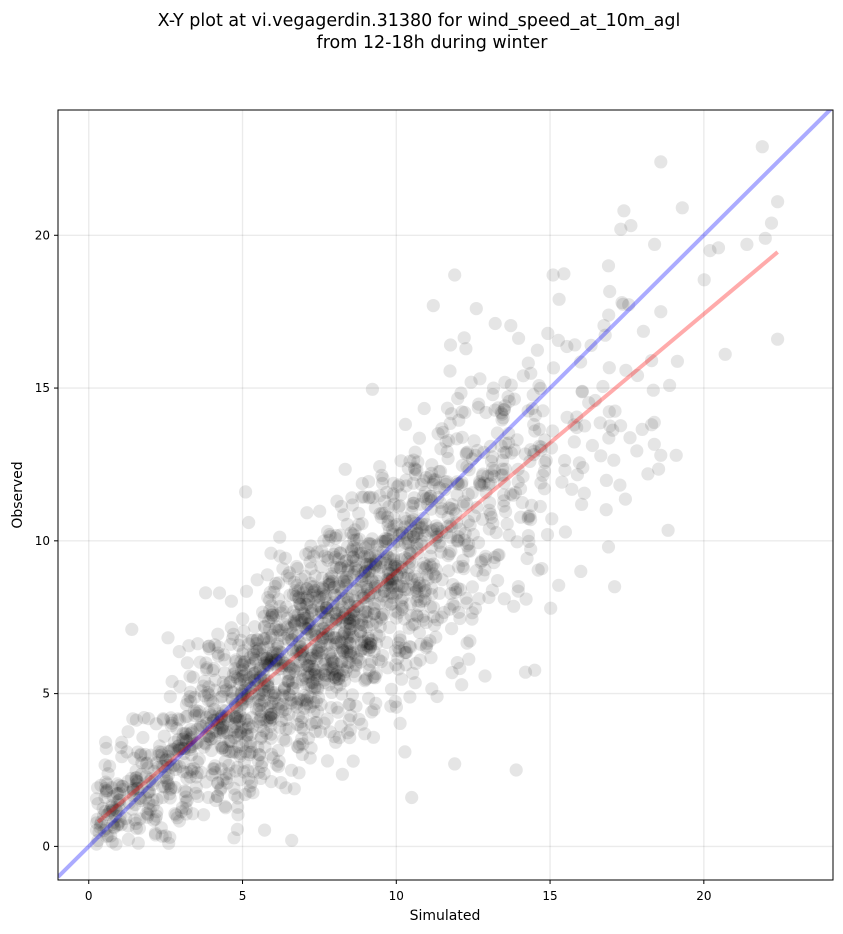 The width and height of the screenshot is (843, 934). I want to click on y-tick-label: 0, so click(46, 846).